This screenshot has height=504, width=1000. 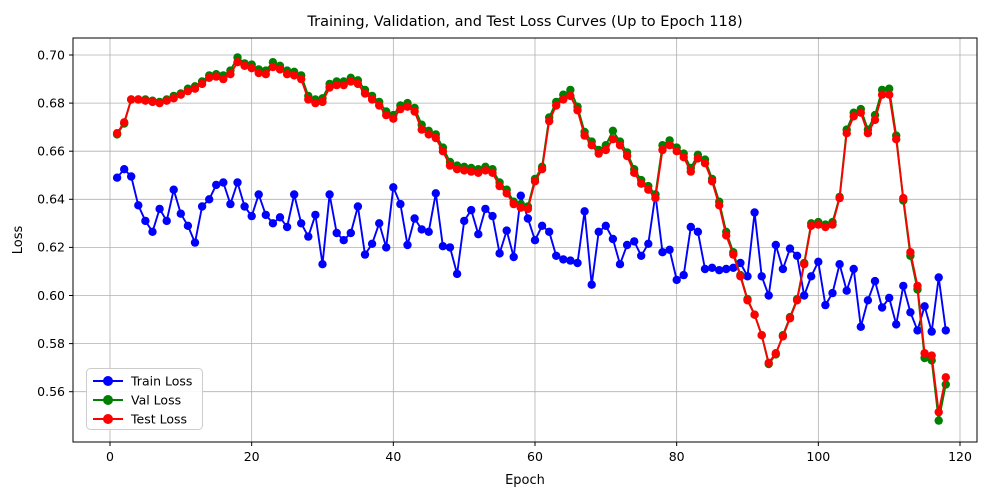 I want to click on legend-box, so click(x=144, y=399).